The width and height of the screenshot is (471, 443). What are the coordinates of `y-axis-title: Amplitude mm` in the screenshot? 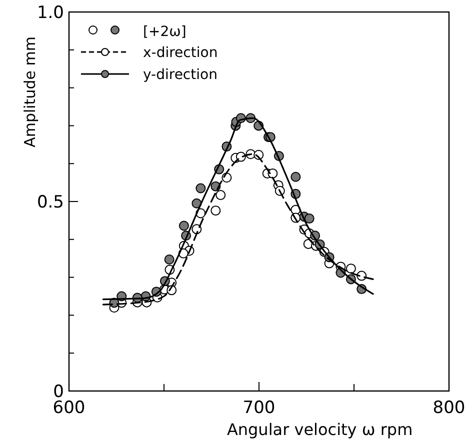 It's located at (30, 92).